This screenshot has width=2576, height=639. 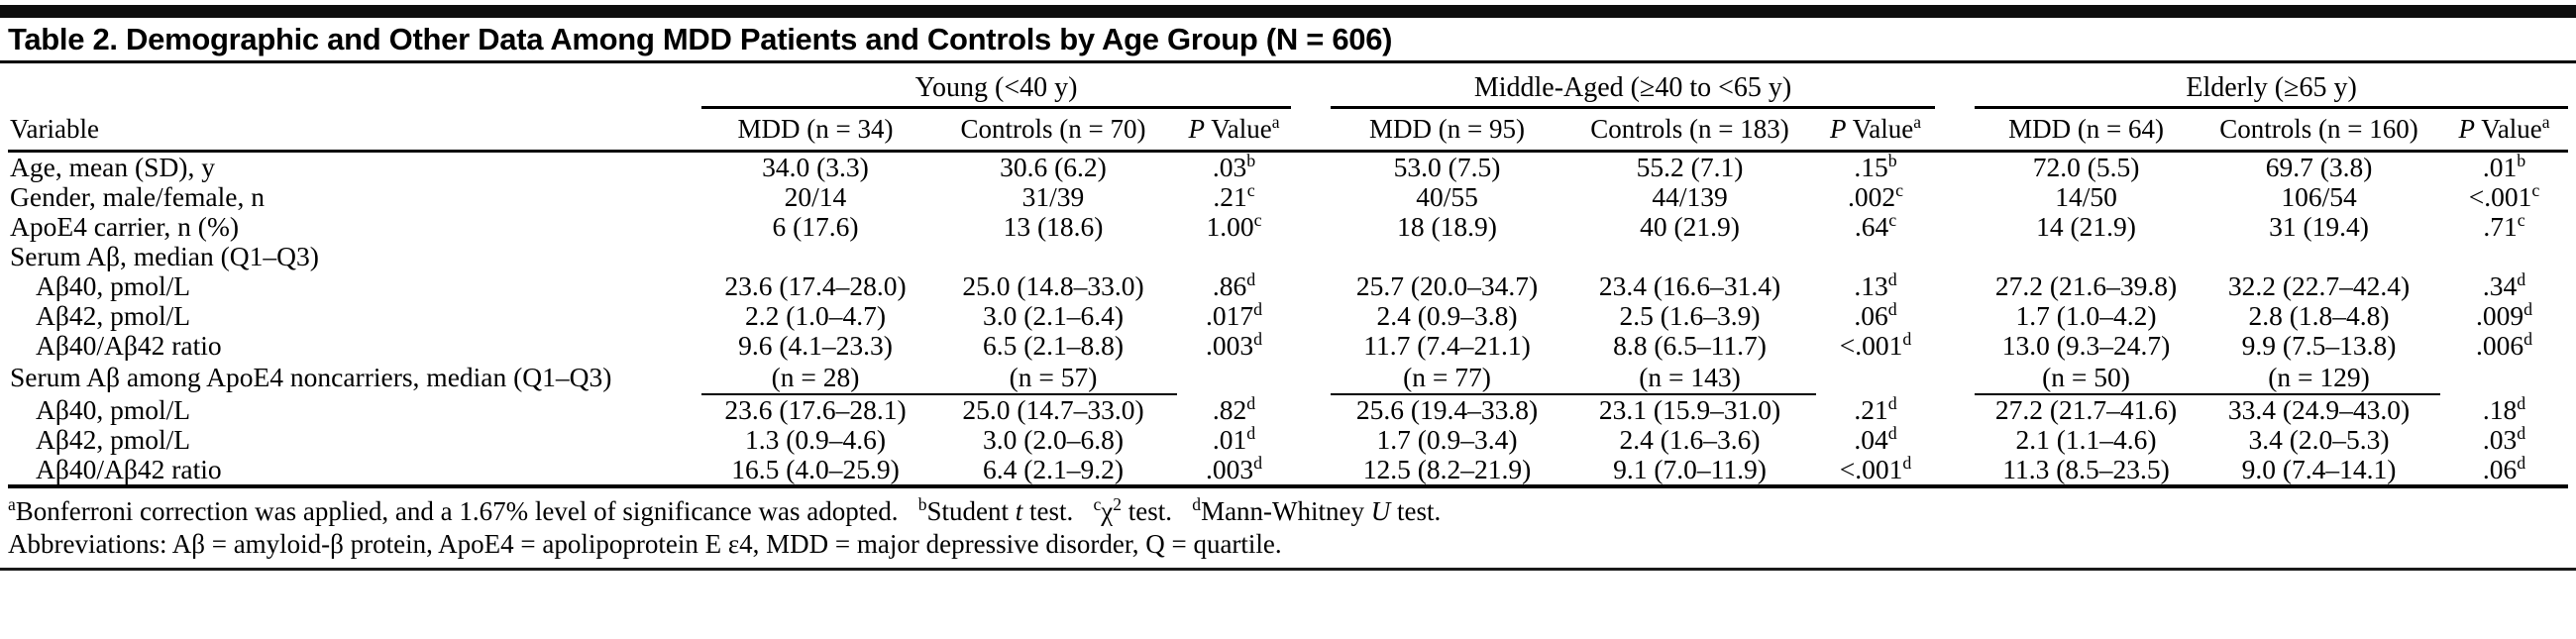 What do you see at coordinates (1690, 439) in the screenshot?
I see `data-cell: 2.4 (1.6–3.6)` at bounding box center [1690, 439].